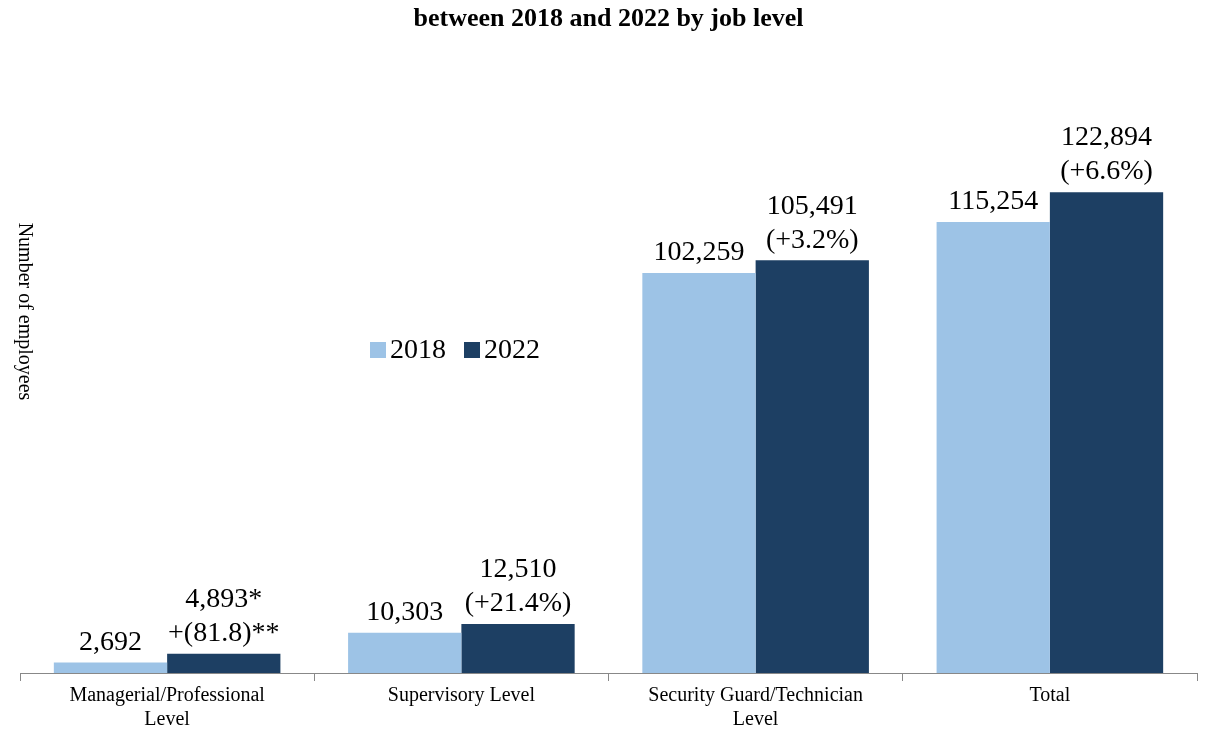 This screenshot has width=1227, height=735. Describe the element at coordinates (993, 200) in the screenshot. I see `data-label: 115,254` at that location.